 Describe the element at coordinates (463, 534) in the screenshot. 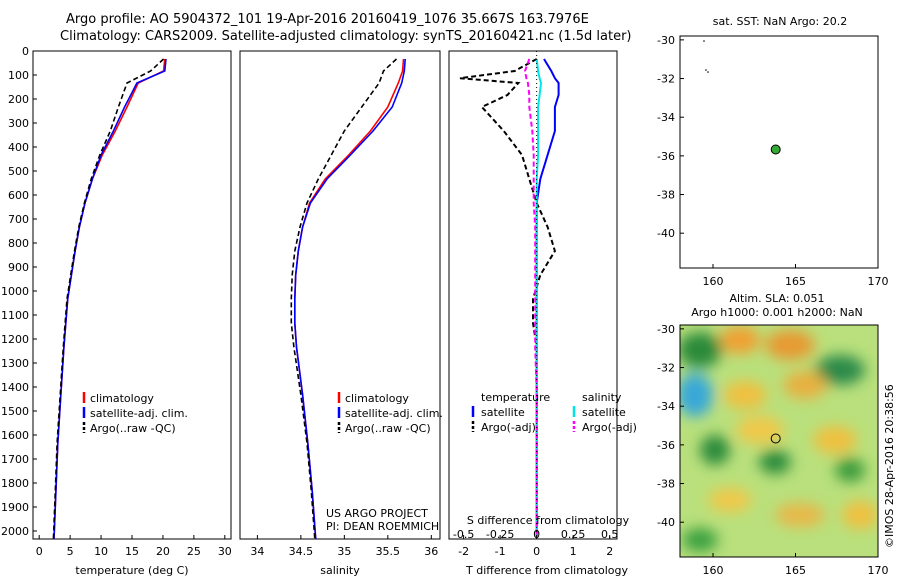

I see `x-top-tick-label: -0.5` at that location.